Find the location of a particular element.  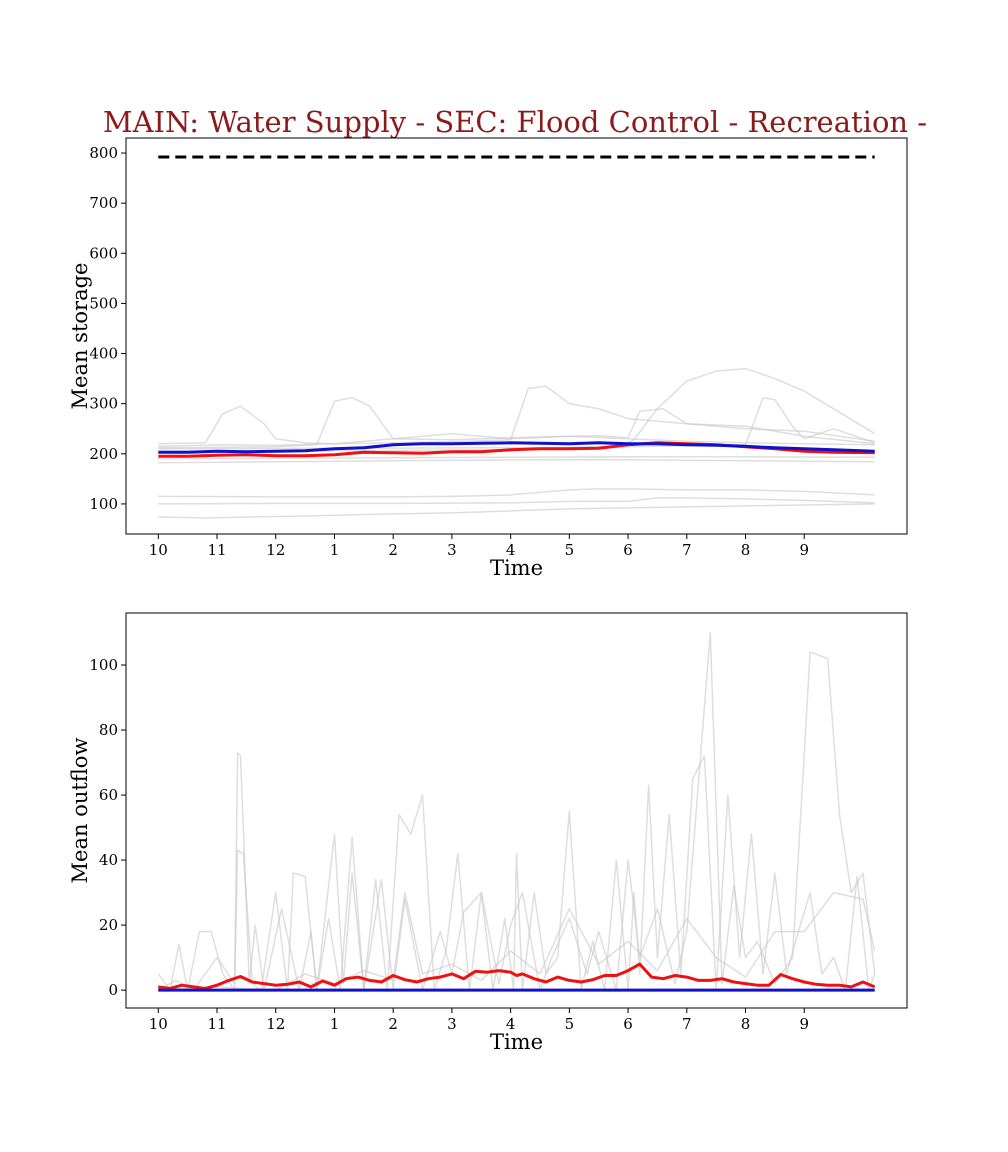

y-tick-label: 0 is located at coordinates (113, 990).